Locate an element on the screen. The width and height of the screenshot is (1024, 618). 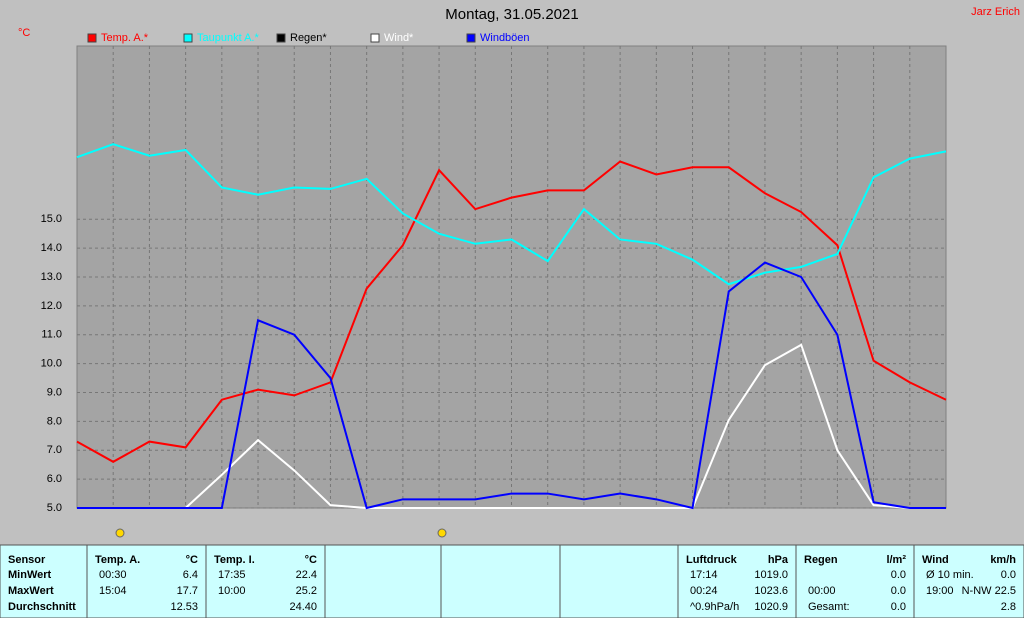
cell-label: Gesamt: is located at coordinates (829, 607).